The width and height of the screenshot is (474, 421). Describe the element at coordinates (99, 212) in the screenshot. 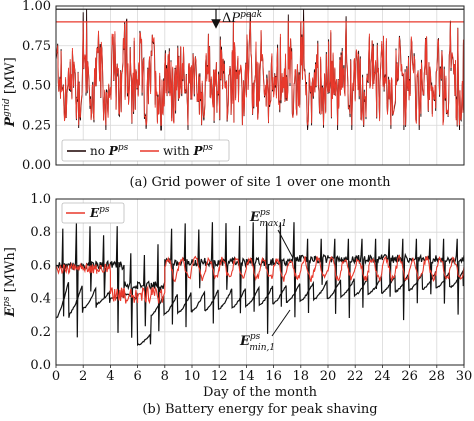

I see `legend-label-eps: Eps` at that location.